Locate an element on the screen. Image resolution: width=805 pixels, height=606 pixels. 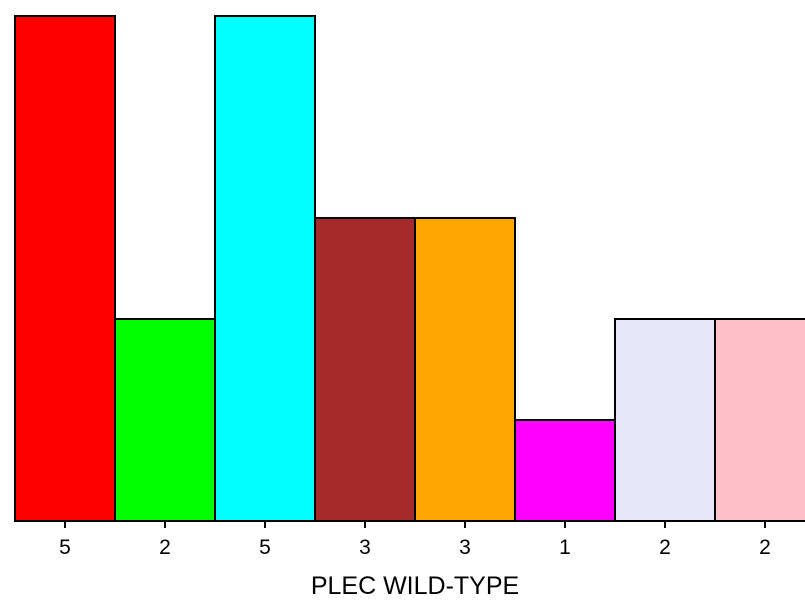
x-tick-label-6: 1 is located at coordinates (565, 547).